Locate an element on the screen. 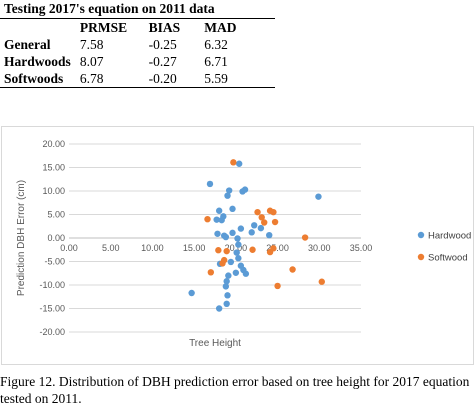 Image resolution: width=474 pixels, height=408 pixels. x-tick-label: 30.00 is located at coordinates (319, 248).